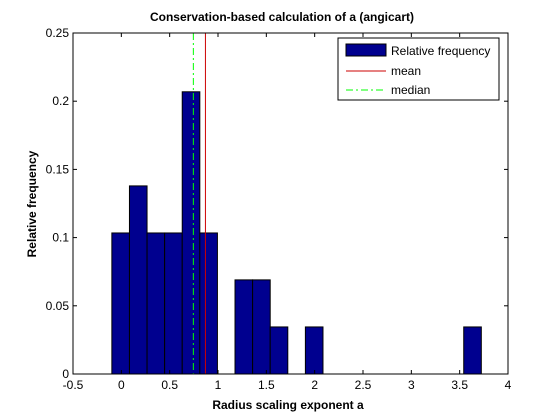 Image resolution: width=560 pixels, height=420 pixels. I want to click on y-axis-label: Relative frequency, so click(32, 203).